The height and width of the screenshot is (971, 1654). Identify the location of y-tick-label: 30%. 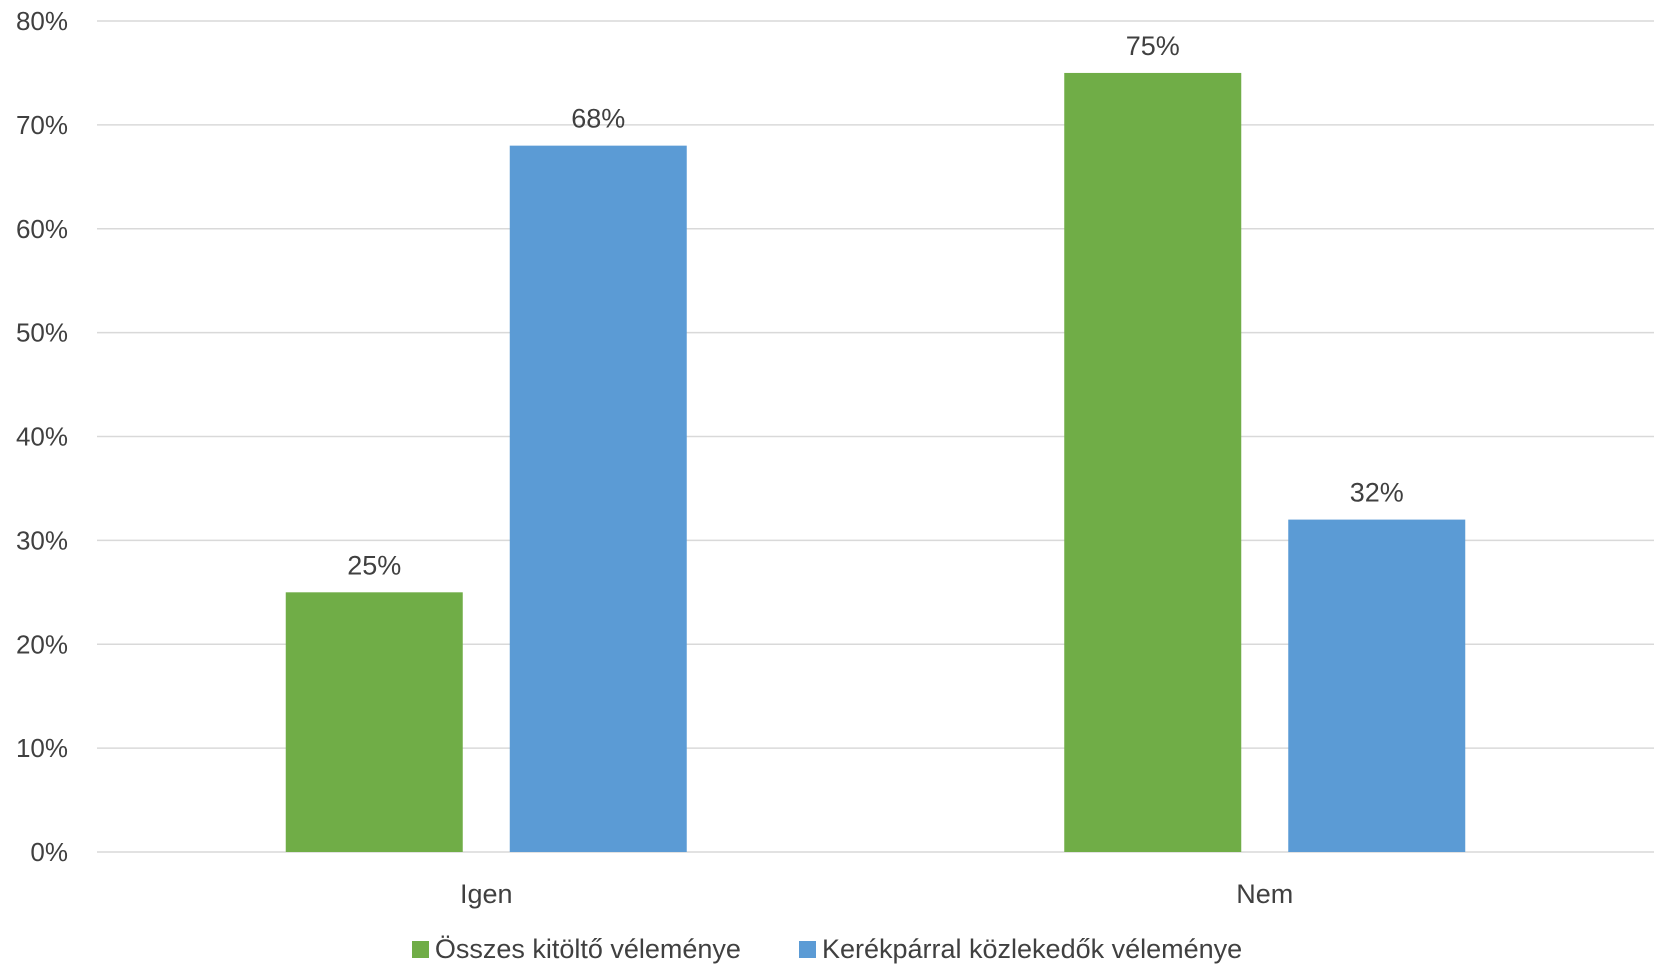
(42, 540).